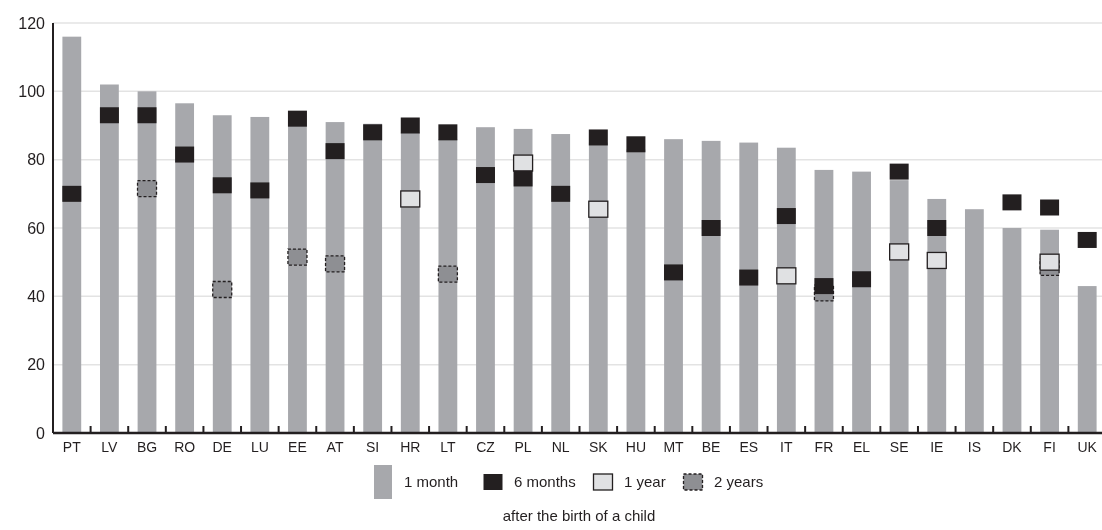 The width and height of the screenshot is (1102, 530). Describe the element at coordinates (1087, 447) in the screenshot. I see `x-tick-label: UK` at that location.